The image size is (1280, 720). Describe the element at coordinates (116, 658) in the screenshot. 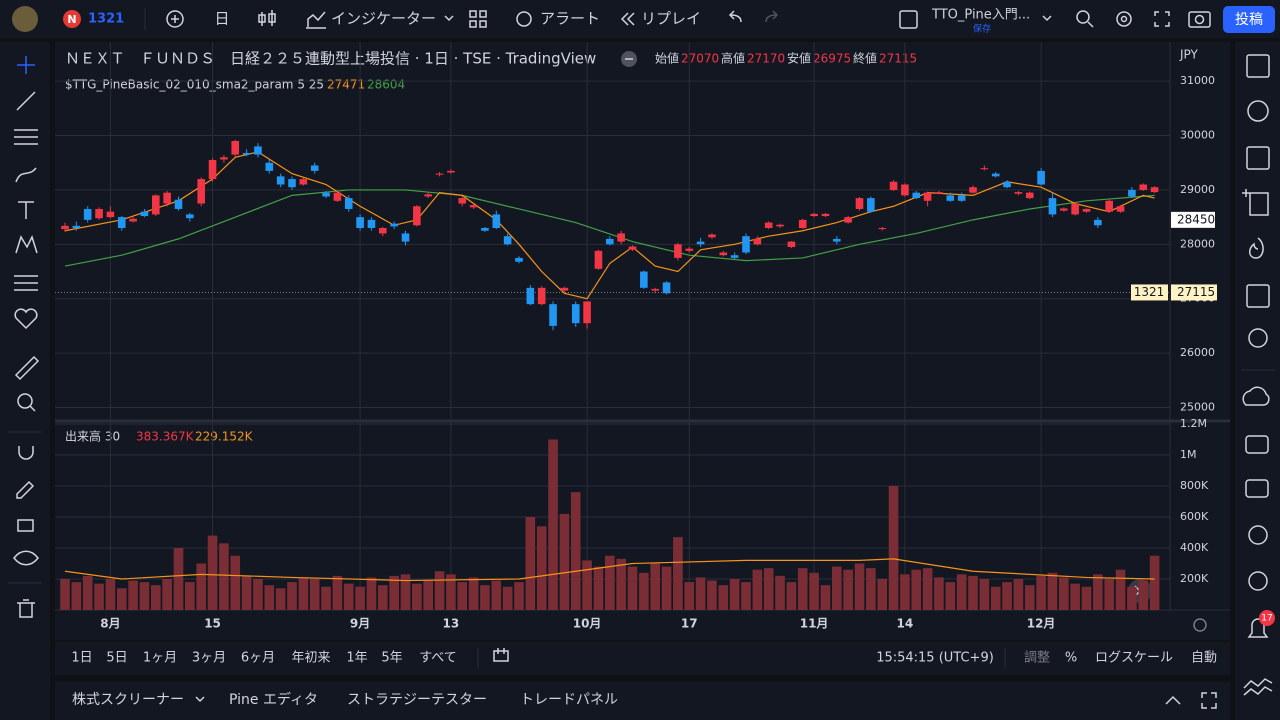

I see `range: 5日` at that location.